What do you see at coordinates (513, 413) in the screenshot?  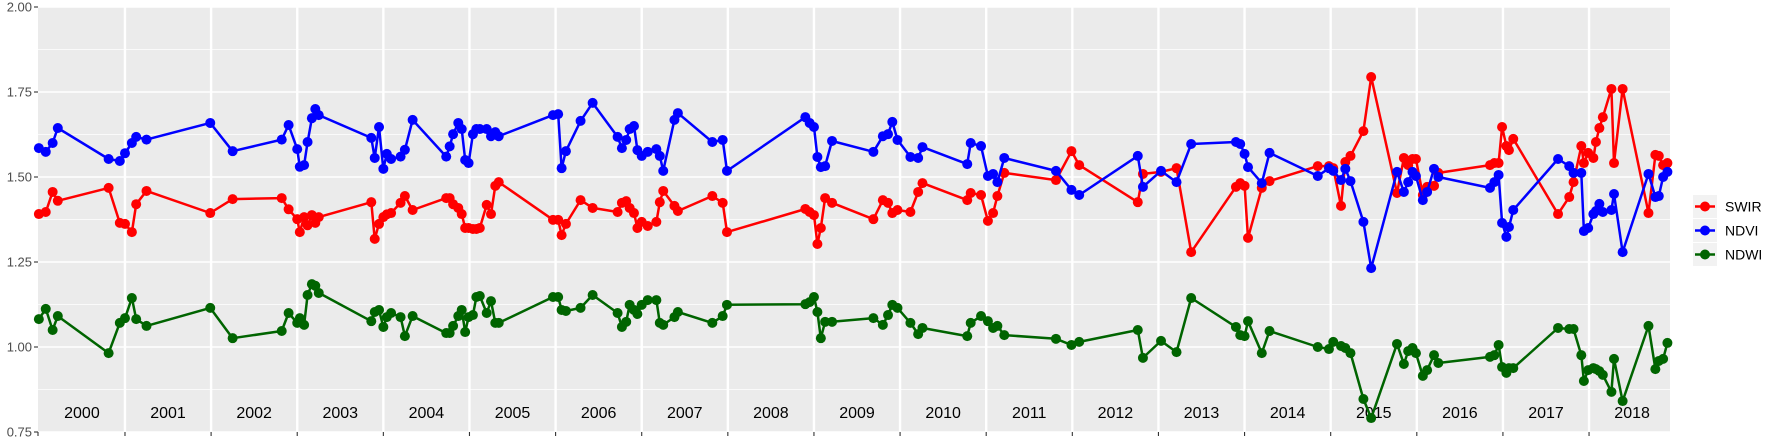 I see `year-label: 2005` at bounding box center [513, 413].